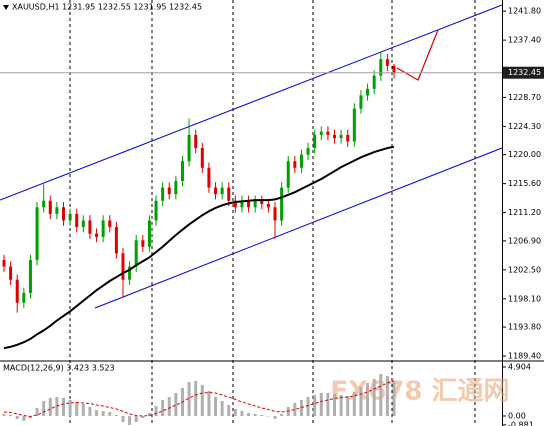 The width and height of the screenshot is (544, 426). Describe the element at coordinates (524, 11) in the screenshot. I see `y-tick-label: 1241.80` at that location.